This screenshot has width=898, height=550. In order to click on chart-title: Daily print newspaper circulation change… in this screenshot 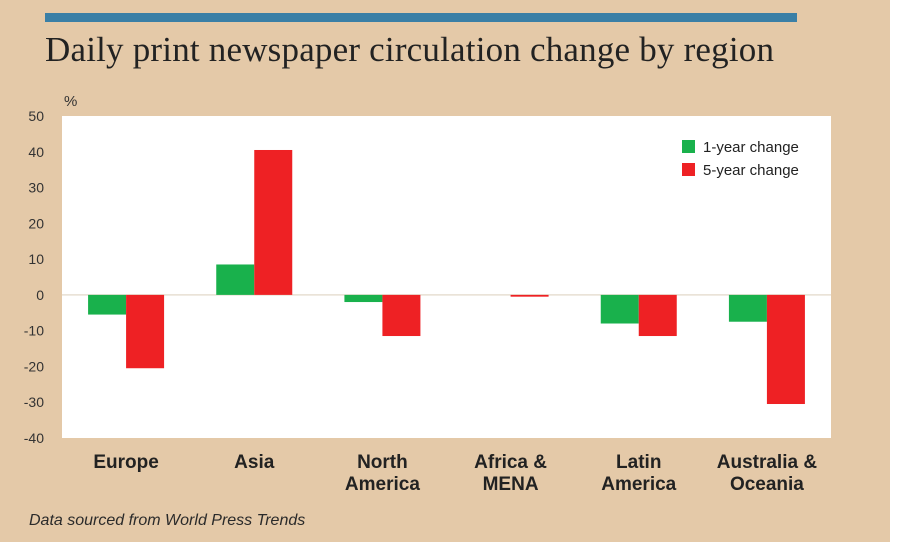, I will do `click(410, 49)`.